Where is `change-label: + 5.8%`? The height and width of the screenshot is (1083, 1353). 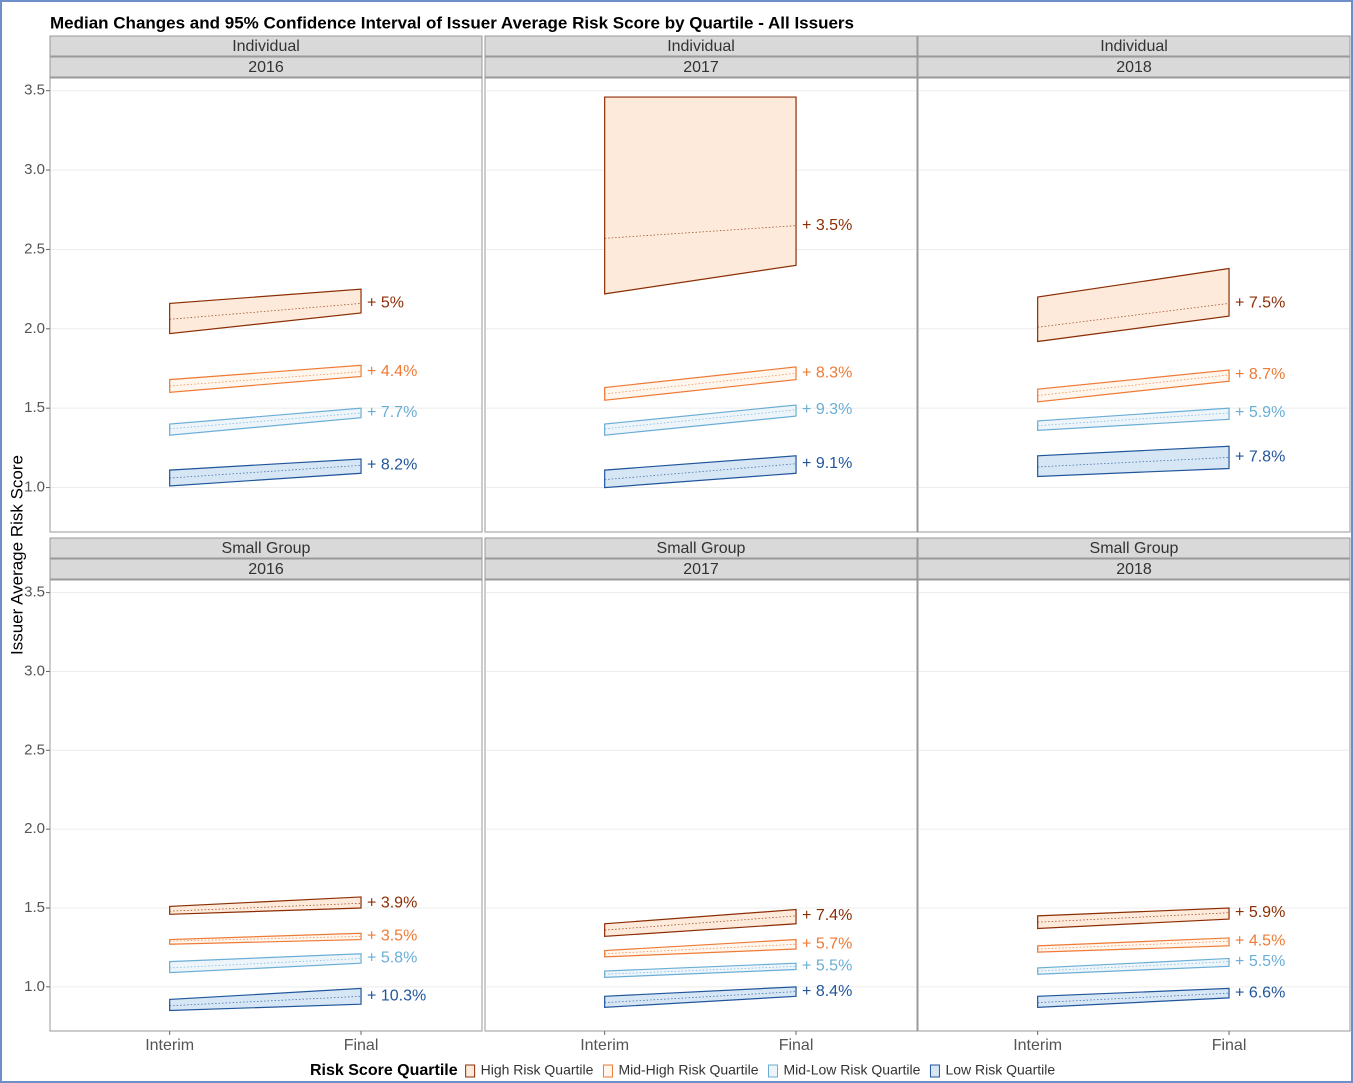
change-label: + 5.8% is located at coordinates (392, 958).